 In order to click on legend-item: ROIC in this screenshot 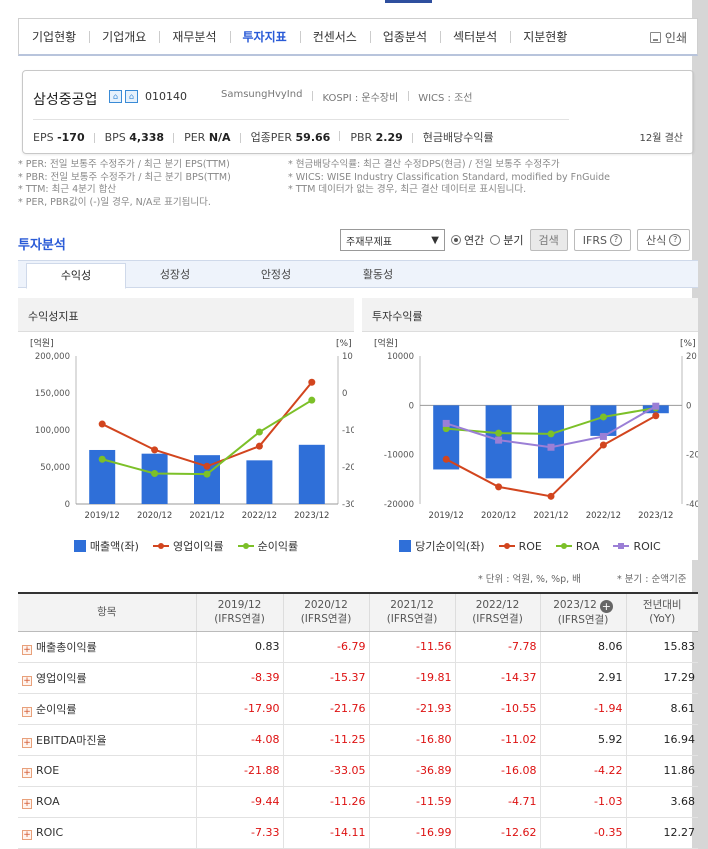, I will do `click(637, 546)`.